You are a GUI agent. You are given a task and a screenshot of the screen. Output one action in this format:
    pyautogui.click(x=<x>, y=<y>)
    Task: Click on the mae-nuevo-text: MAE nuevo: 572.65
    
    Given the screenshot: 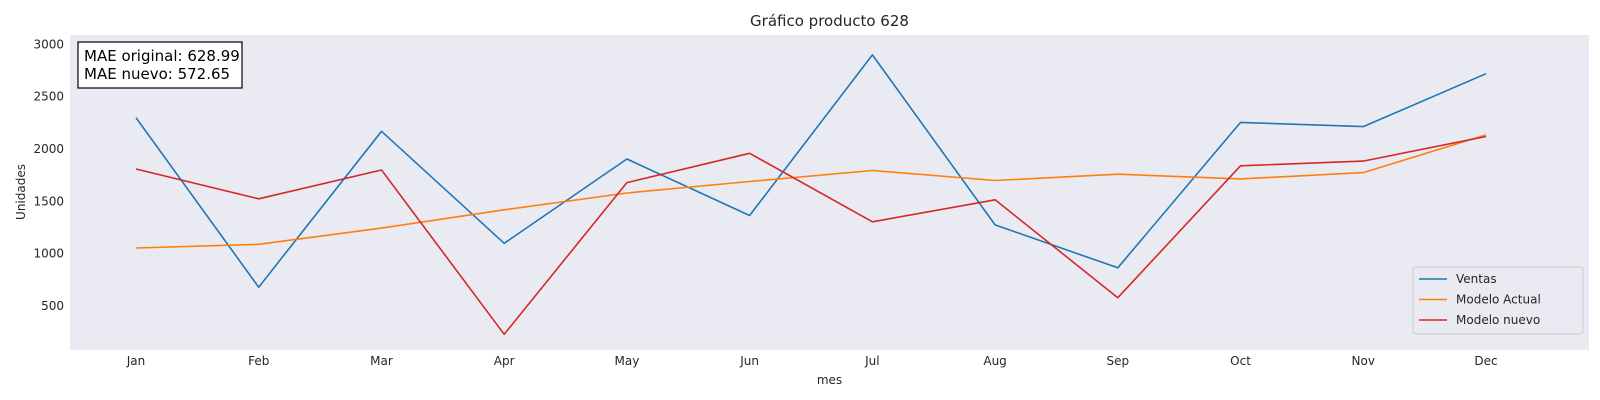 What is the action you would take?
    pyautogui.click(x=157, y=74)
    